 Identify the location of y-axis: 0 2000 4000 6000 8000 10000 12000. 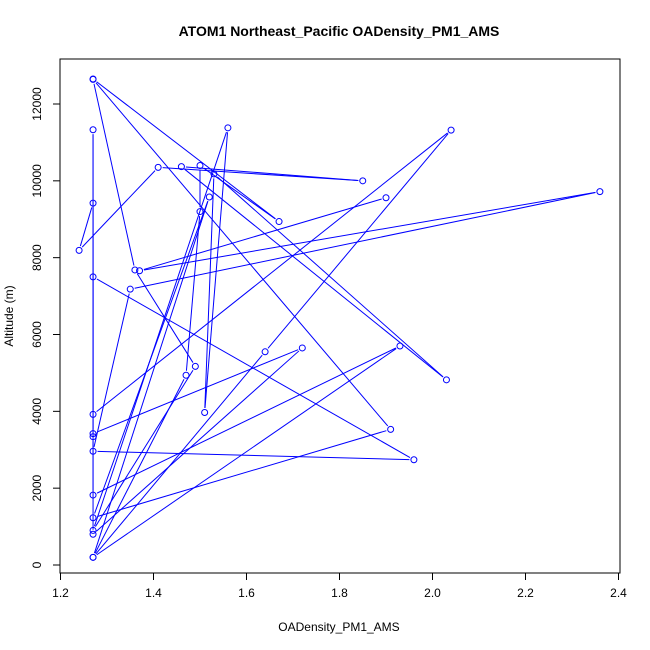
(45, 327).